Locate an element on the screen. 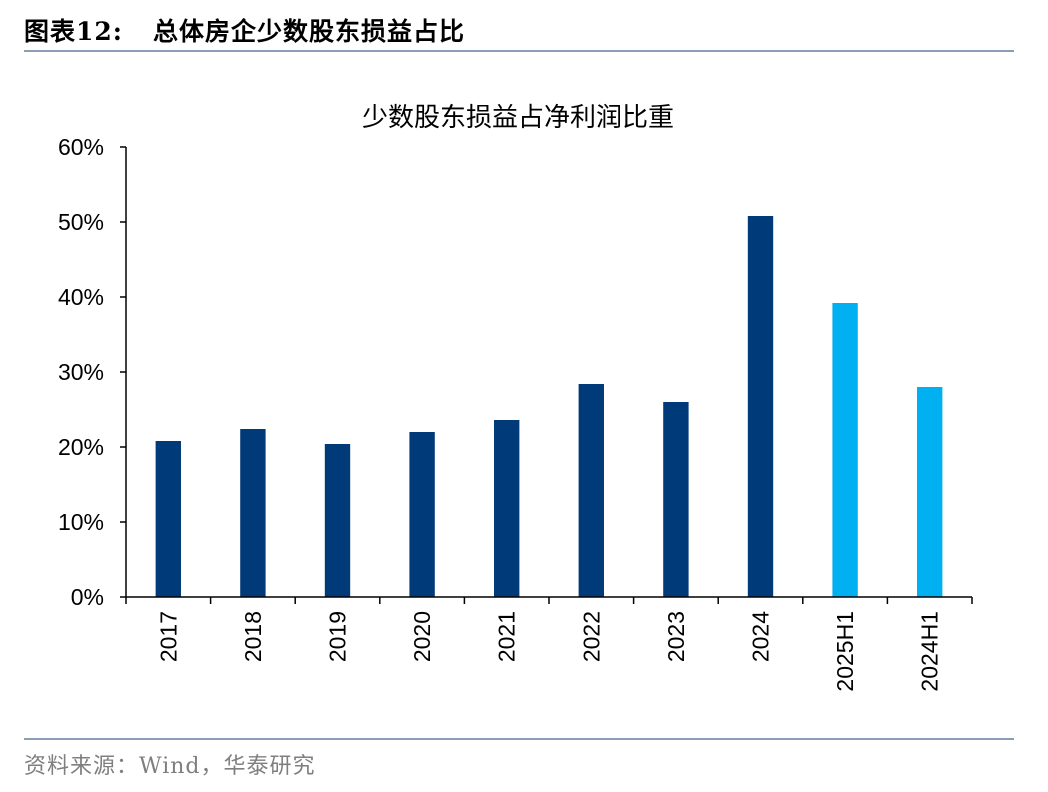 This screenshot has height=792, width=1048. x-category-label: 2021 is located at coordinates (507, 636).